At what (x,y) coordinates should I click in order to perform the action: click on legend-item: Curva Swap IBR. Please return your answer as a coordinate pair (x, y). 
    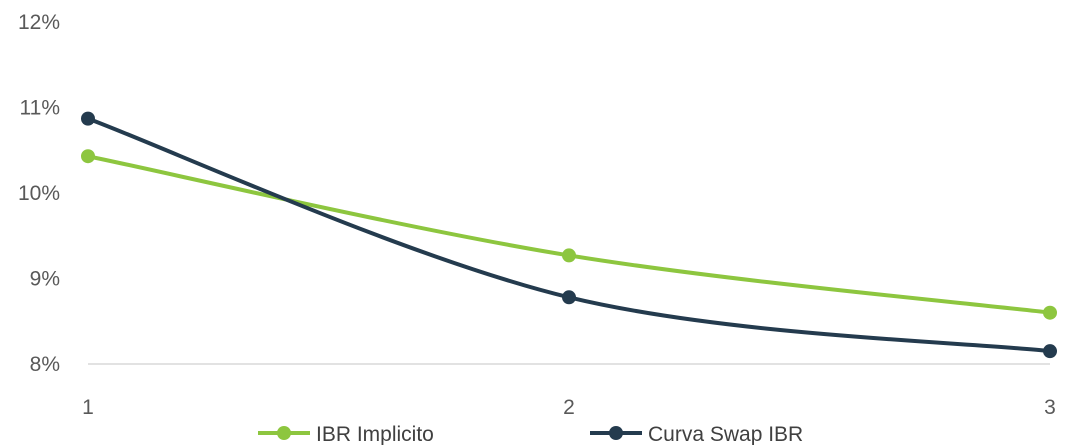
    Looking at the image, I should click on (696, 434).